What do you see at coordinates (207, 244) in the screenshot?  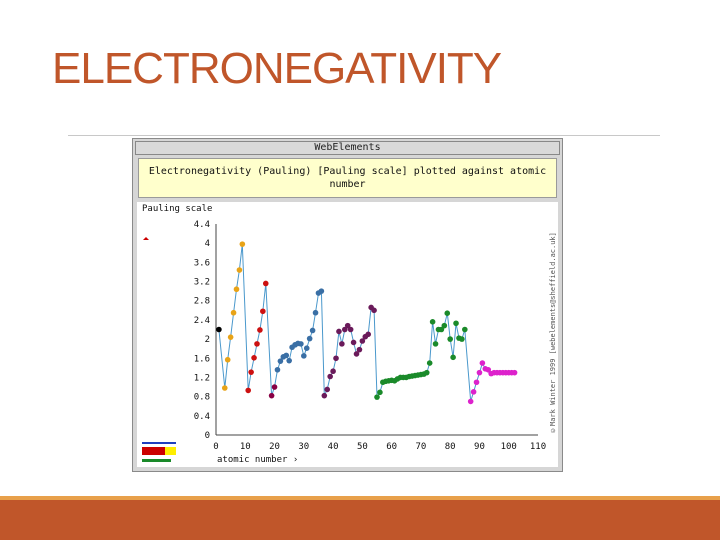 I see `y-tick-label: 4` at bounding box center [207, 244].